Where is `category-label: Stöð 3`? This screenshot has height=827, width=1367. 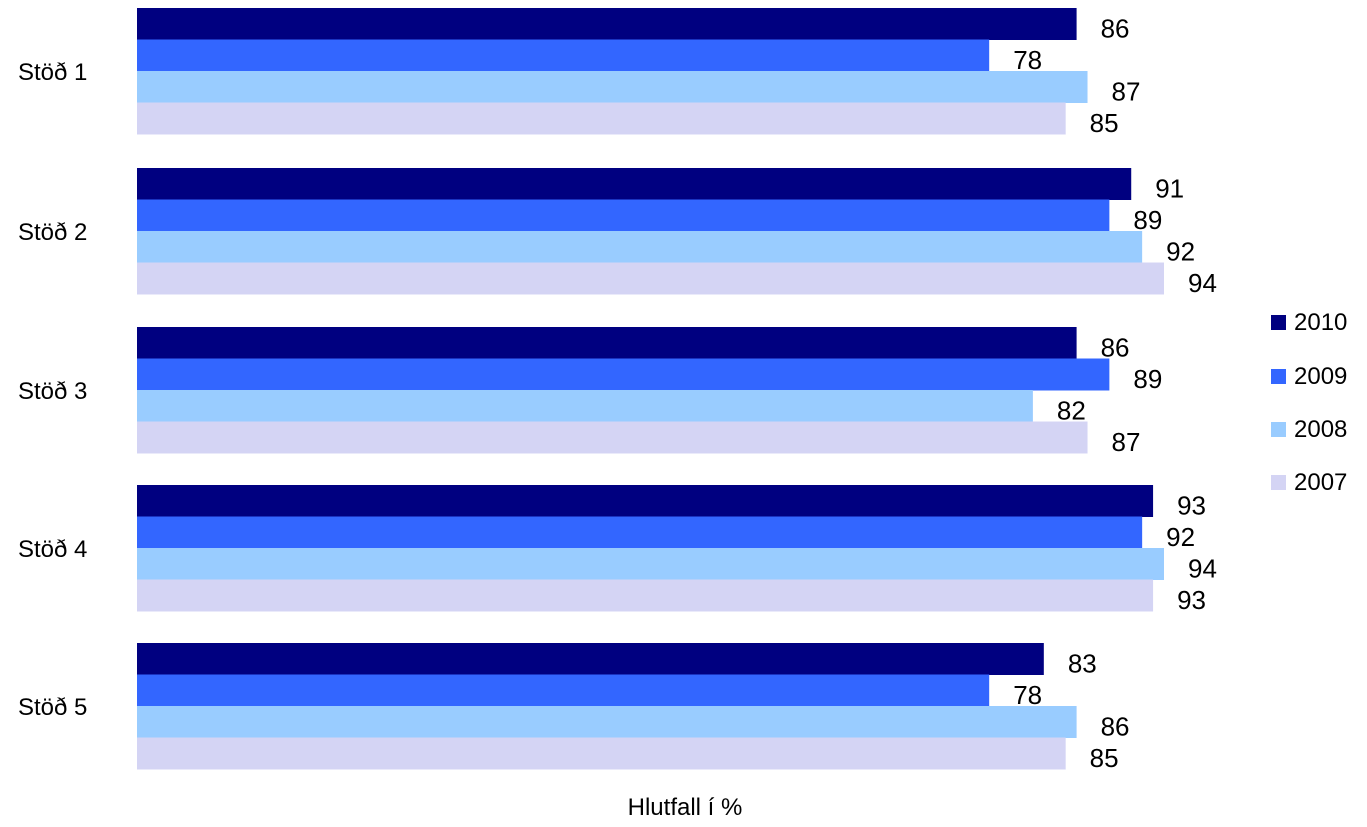
category-label: Stöð 3 is located at coordinates (52, 391).